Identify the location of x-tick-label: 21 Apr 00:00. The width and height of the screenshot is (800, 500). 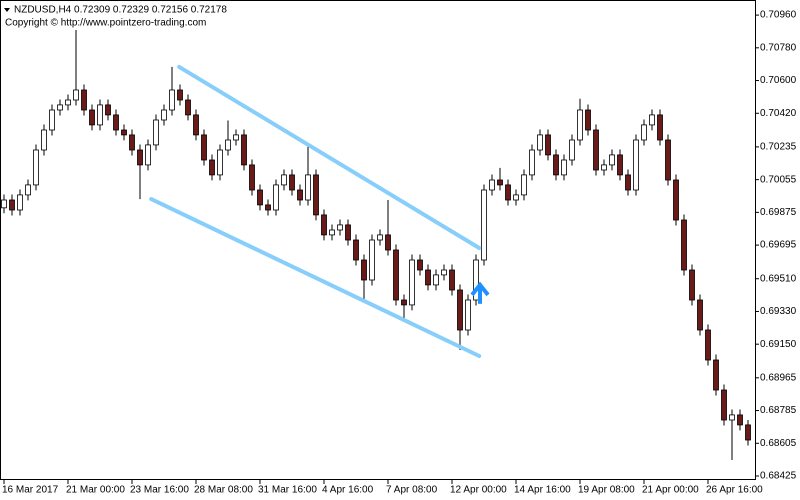
(670, 490).